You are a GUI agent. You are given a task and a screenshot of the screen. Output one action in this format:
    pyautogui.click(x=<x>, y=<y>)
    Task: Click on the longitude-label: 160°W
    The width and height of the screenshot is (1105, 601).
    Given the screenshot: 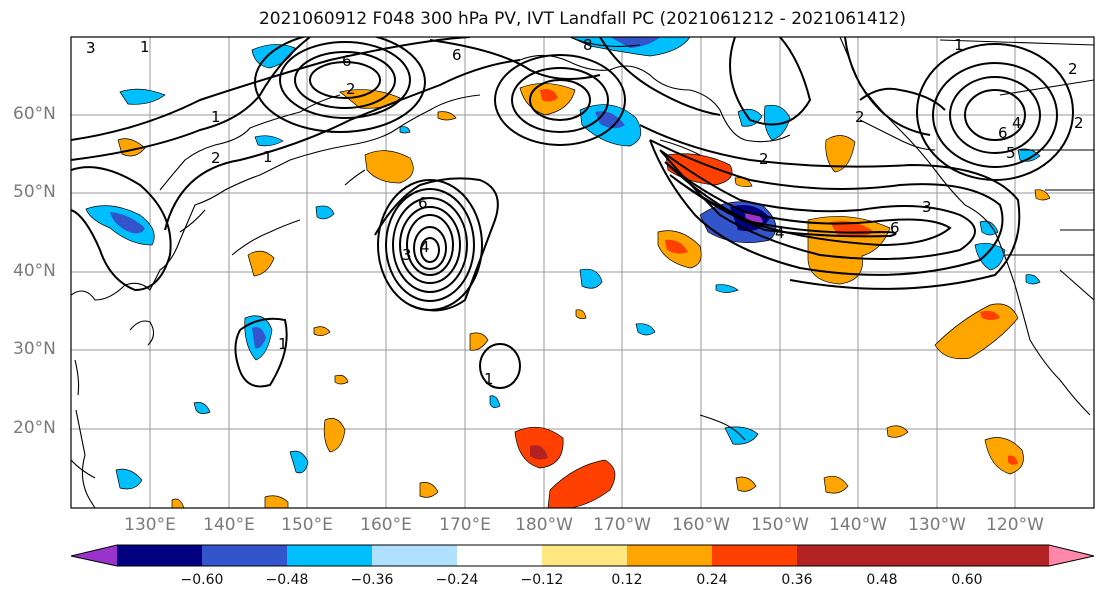 What is the action you would take?
    pyautogui.click(x=701, y=525)
    